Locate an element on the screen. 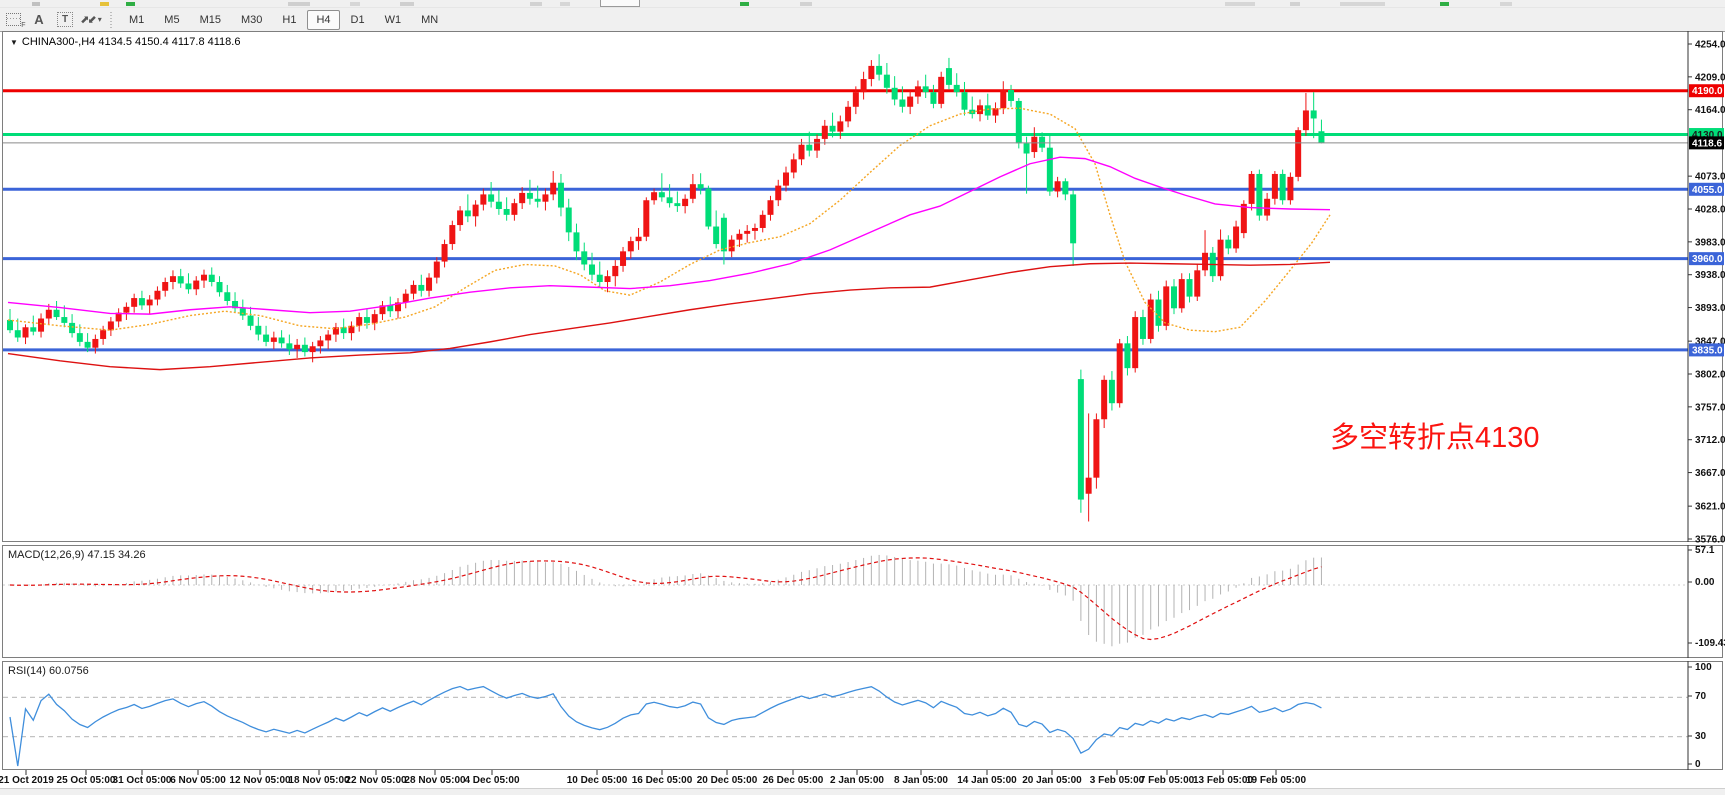 The width and height of the screenshot is (1725, 795). price-tick-label: 3802.0 is located at coordinates (1710, 374).